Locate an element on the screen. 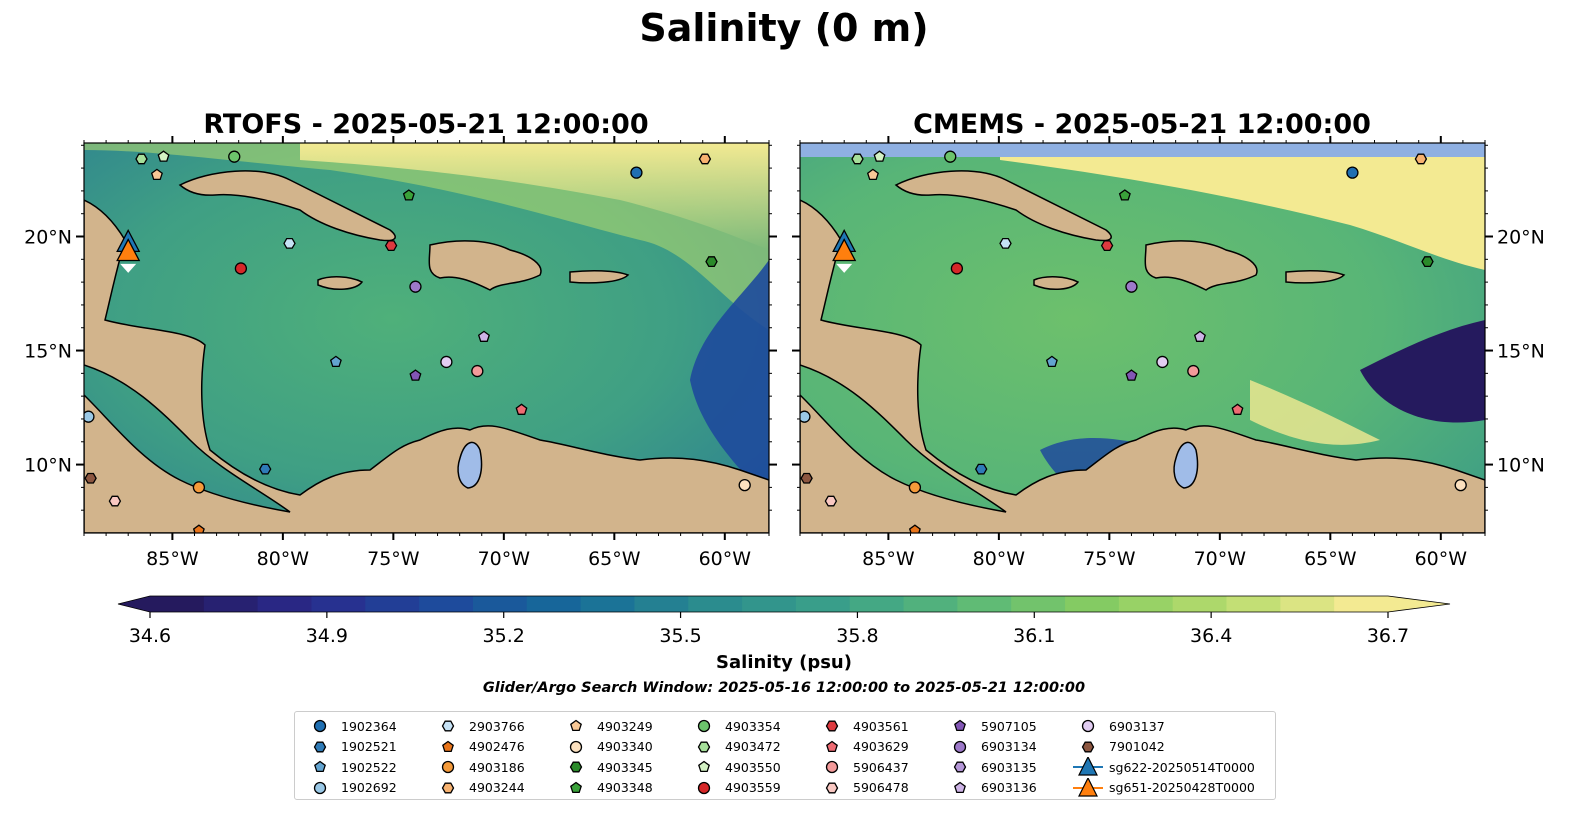 The width and height of the screenshot is (1577, 827). legend-label: 5907105 is located at coordinates (1009, 726).